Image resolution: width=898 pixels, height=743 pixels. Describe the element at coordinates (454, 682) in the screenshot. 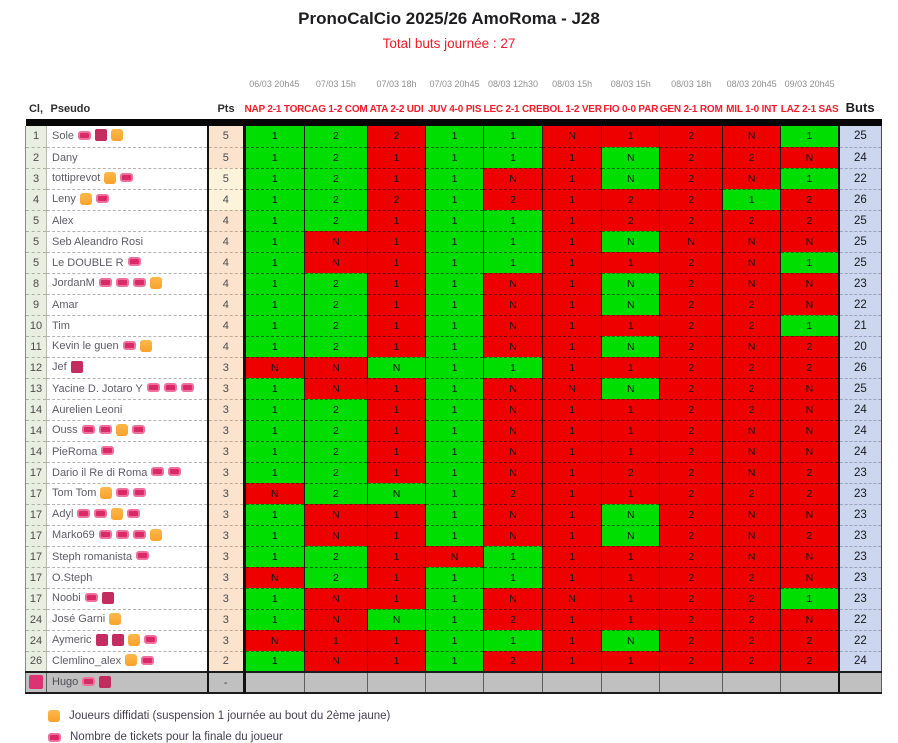

I see `special-row: Hugo -` at that location.